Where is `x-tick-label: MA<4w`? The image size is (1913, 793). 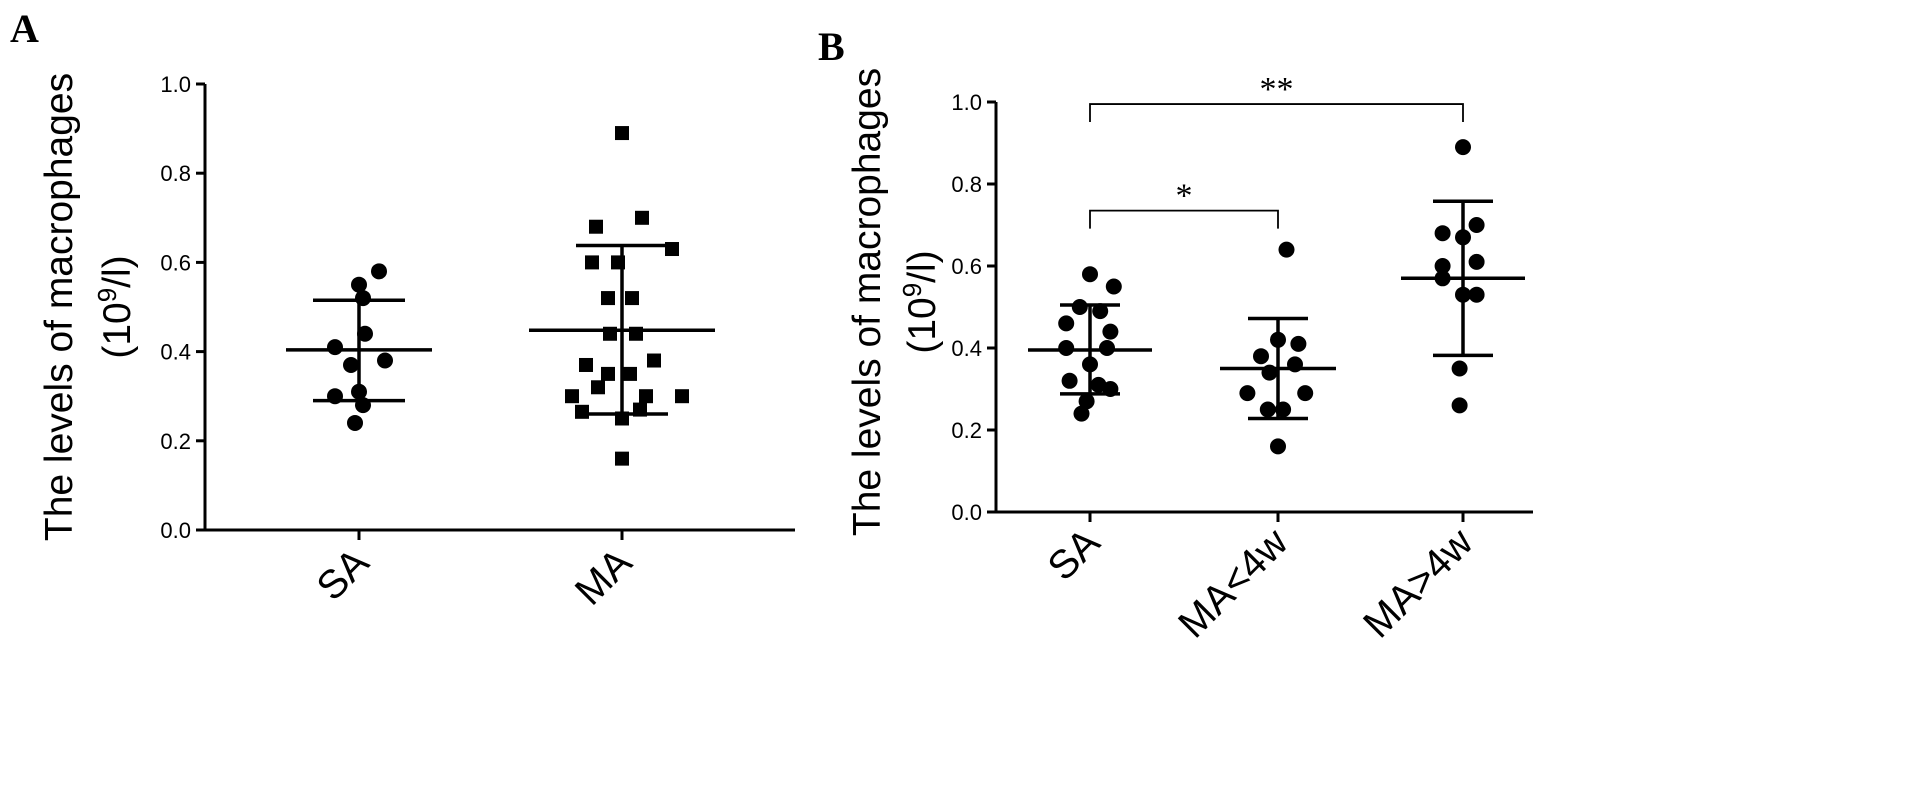
x-tick-label: MA<4w is located at coordinates (1233, 583).